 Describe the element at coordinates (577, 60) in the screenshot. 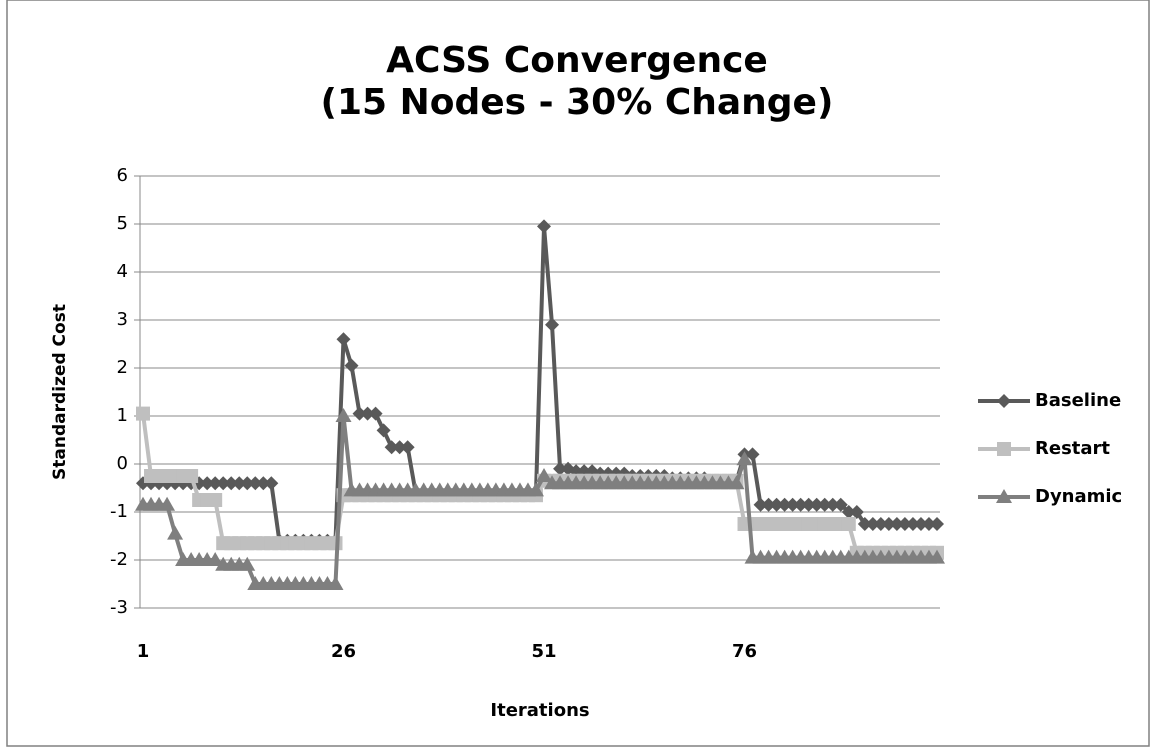

I see `chart-title: ACSS Convergence` at that location.